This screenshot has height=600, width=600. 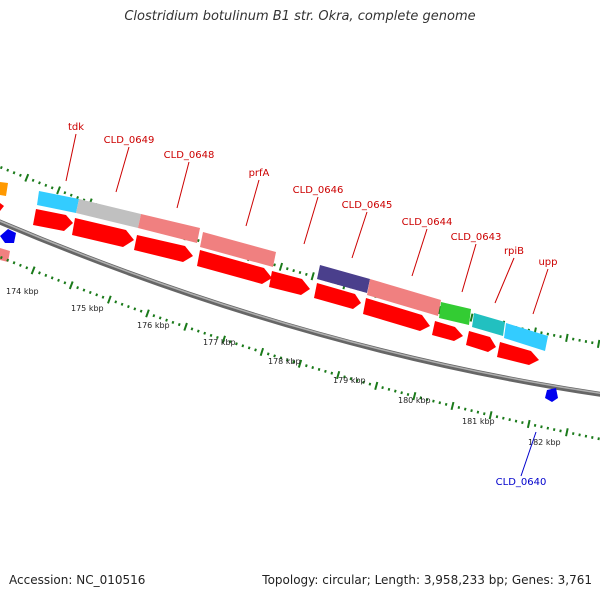 What do you see at coordinates (76, 127) in the screenshot?
I see `gene-label: tdk` at bounding box center [76, 127].